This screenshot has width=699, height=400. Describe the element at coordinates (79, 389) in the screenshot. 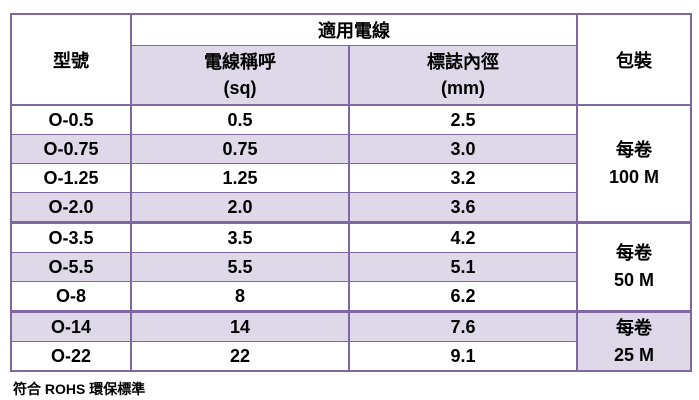

I see `rohs-compliance-note: 符合 ROHS 環保標準` at that location.